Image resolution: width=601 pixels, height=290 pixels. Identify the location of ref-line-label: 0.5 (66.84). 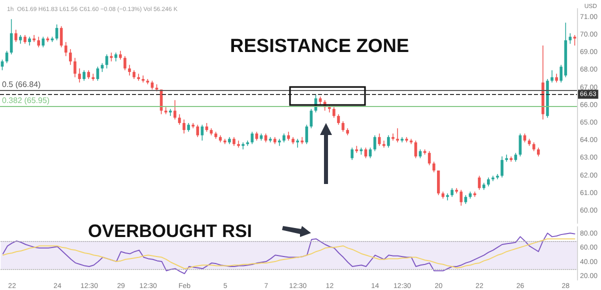
(22, 85).